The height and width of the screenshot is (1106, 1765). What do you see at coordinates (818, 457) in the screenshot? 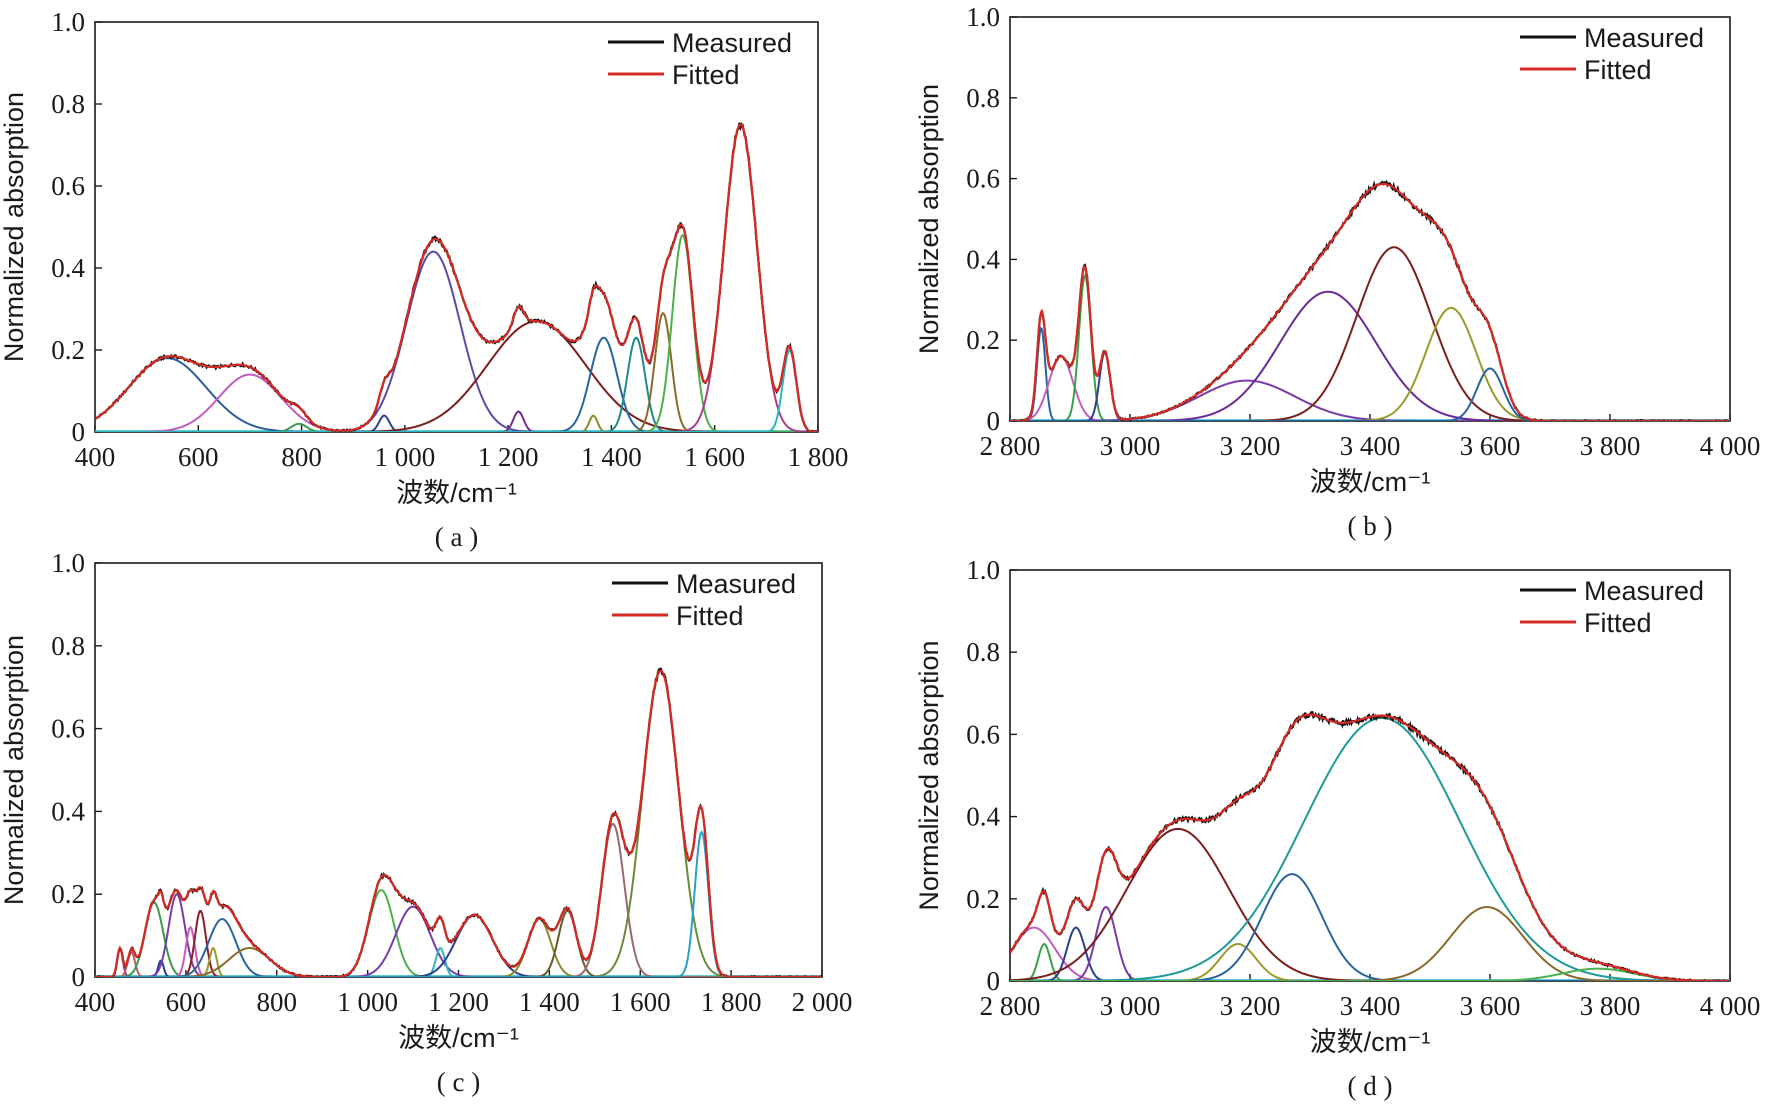
I see `x-tick-label: 1 800` at bounding box center [818, 457].